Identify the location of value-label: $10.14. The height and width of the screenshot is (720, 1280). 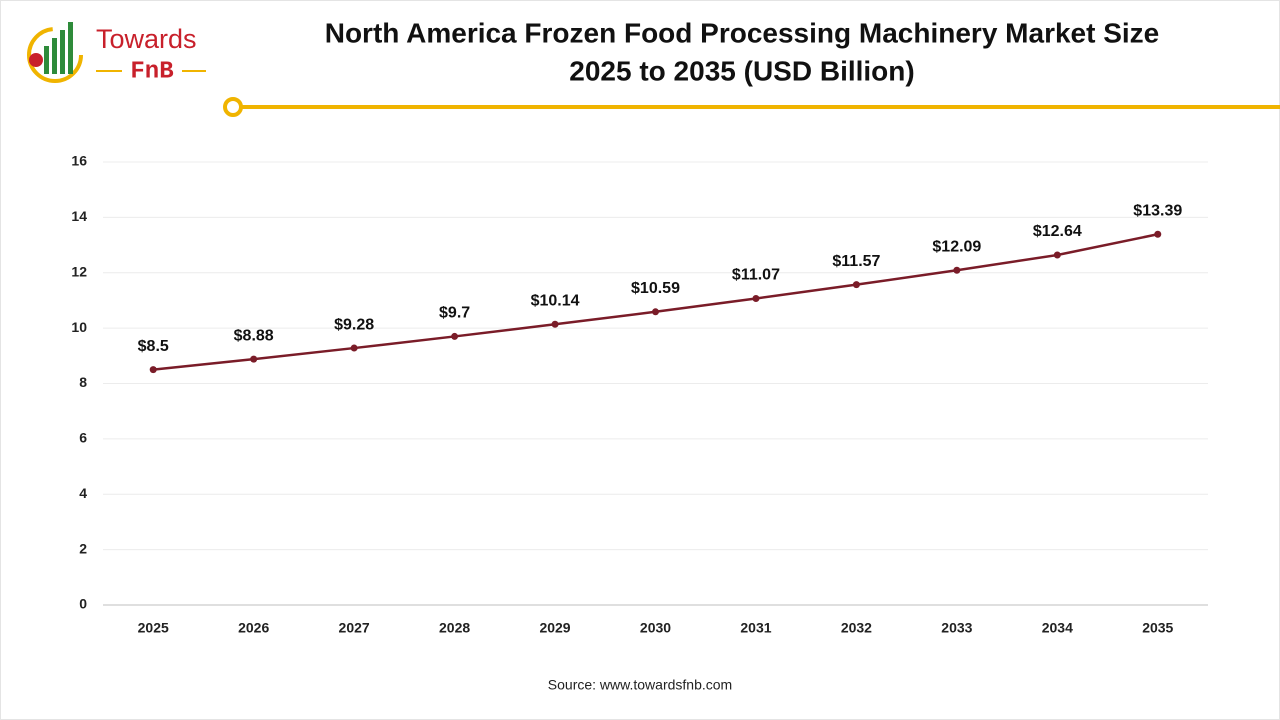
(555, 300).